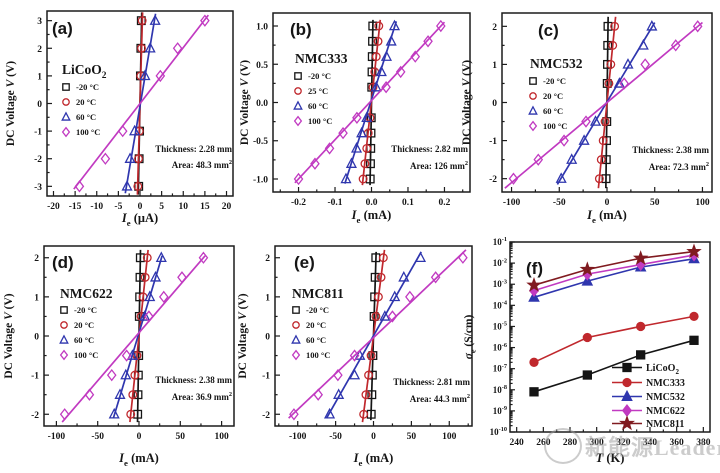 The height and width of the screenshot is (473, 720). Describe the element at coordinates (262, 66) in the screenshot. I see `svg-text: 0.5` at that location.